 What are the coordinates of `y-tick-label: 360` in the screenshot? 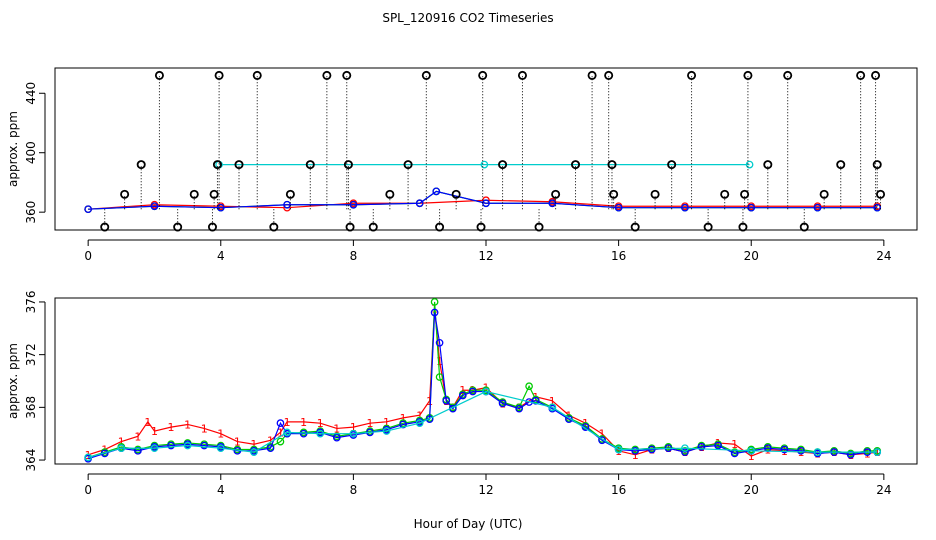 It's located at (31, 212).